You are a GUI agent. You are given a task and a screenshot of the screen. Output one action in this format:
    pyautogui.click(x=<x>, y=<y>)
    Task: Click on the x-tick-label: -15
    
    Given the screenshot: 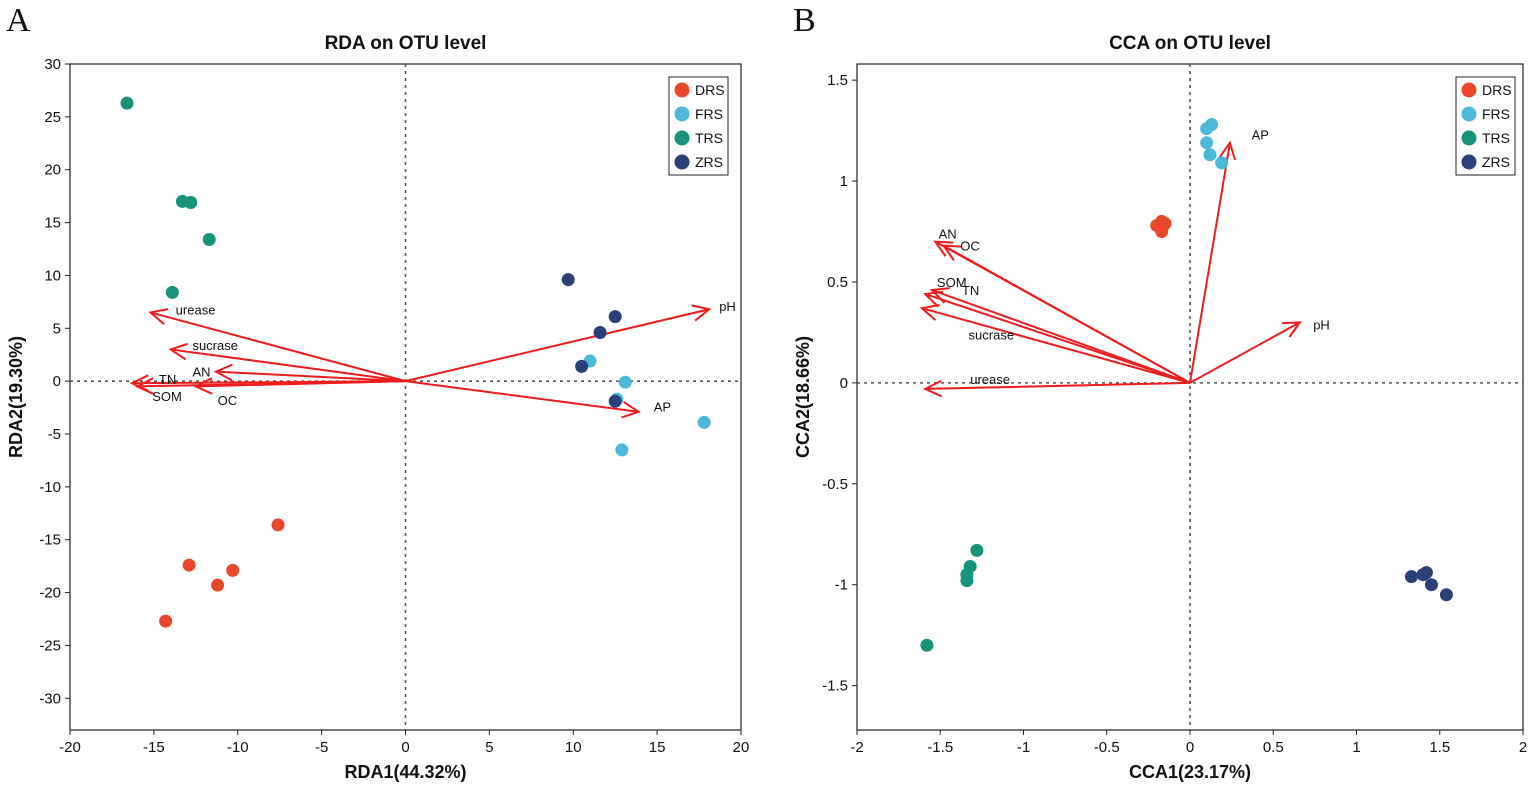 What is the action you would take?
    pyautogui.click(x=154, y=747)
    